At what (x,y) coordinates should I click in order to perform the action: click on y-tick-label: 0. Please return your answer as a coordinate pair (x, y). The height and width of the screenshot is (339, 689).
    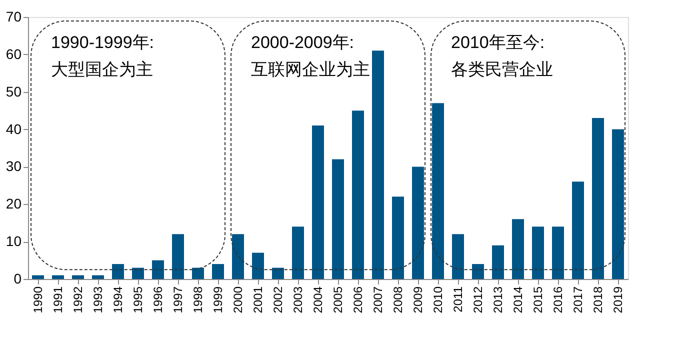
    Looking at the image, I should click on (18, 278).